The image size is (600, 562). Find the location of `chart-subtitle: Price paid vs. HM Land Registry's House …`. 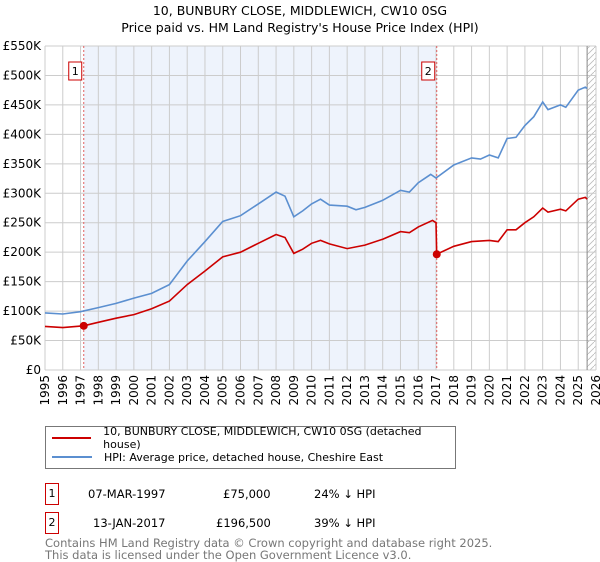

chart-subtitle: Price paid vs. HM Land Registry's House … is located at coordinates (300, 27).